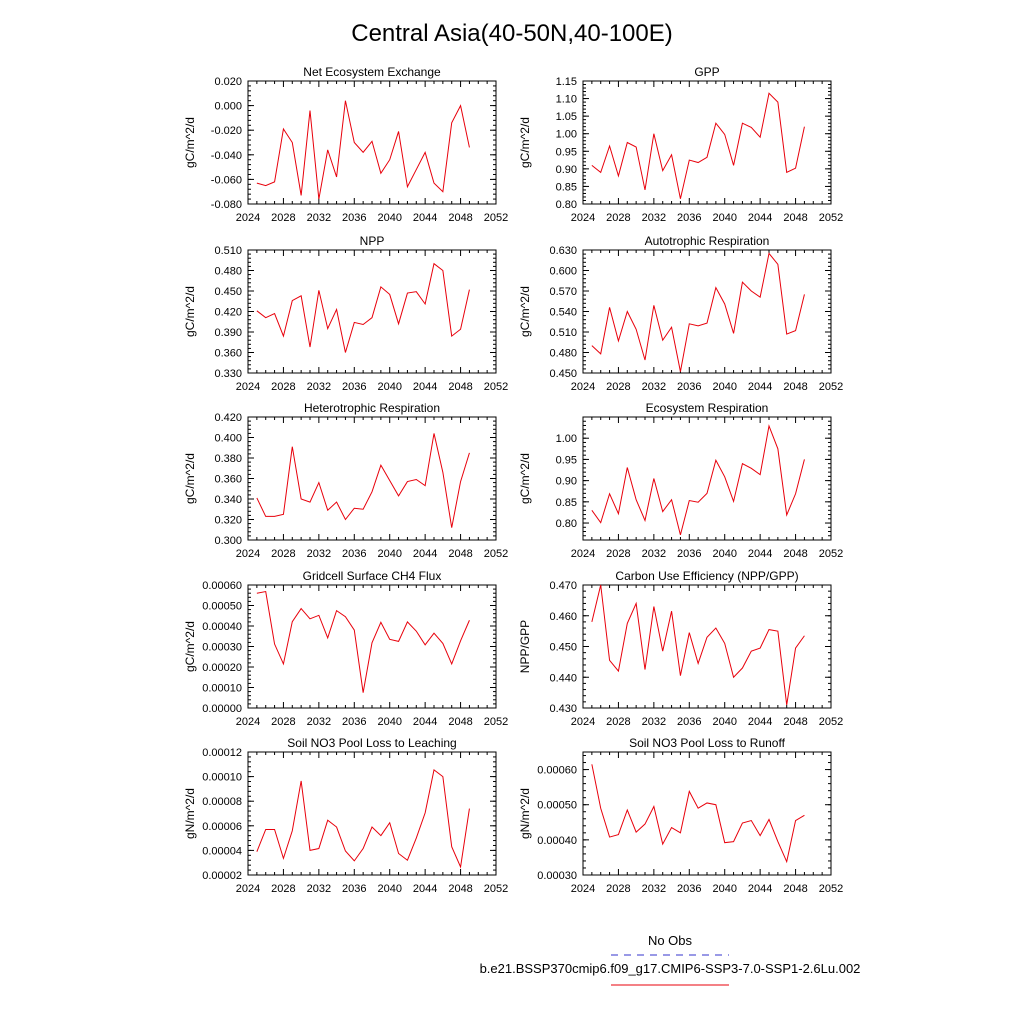 The height and width of the screenshot is (1024, 1024). Describe the element at coordinates (371, 743) in the screenshot. I see `panel-title: Soil NO3 Pool Loss to Leaching` at that location.